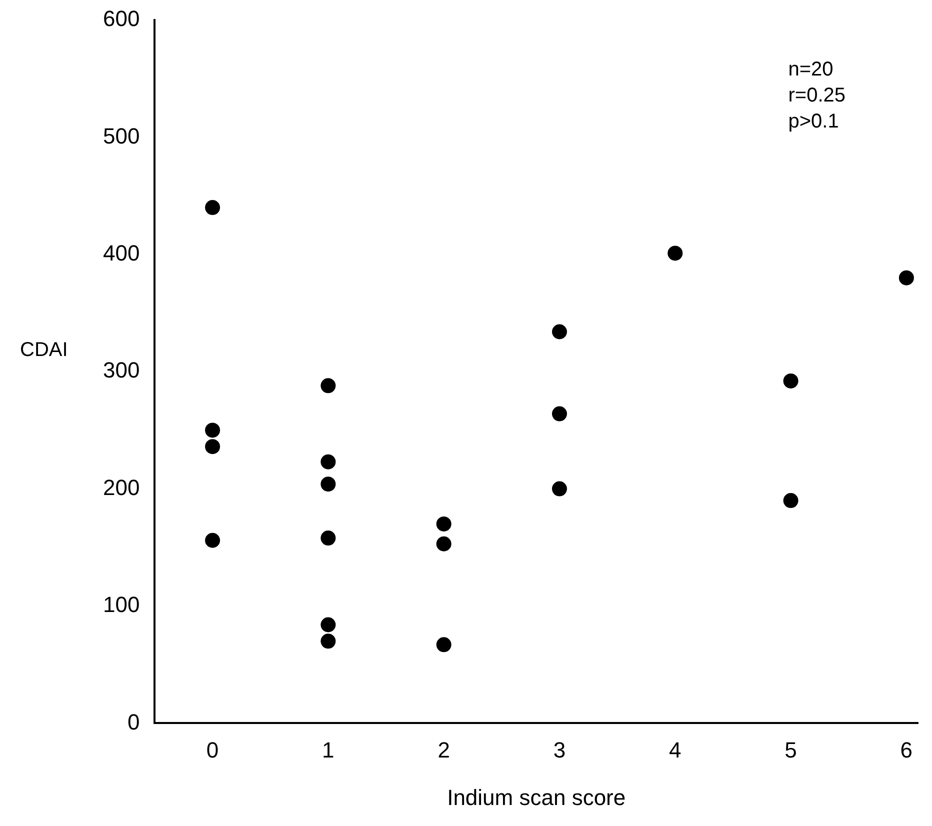 This screenshot has width=932, height=826. What do you see at coordinates (121, 19) in the screenshot?
I see `y-tick-label: 600` at bounding box center [121, 19].